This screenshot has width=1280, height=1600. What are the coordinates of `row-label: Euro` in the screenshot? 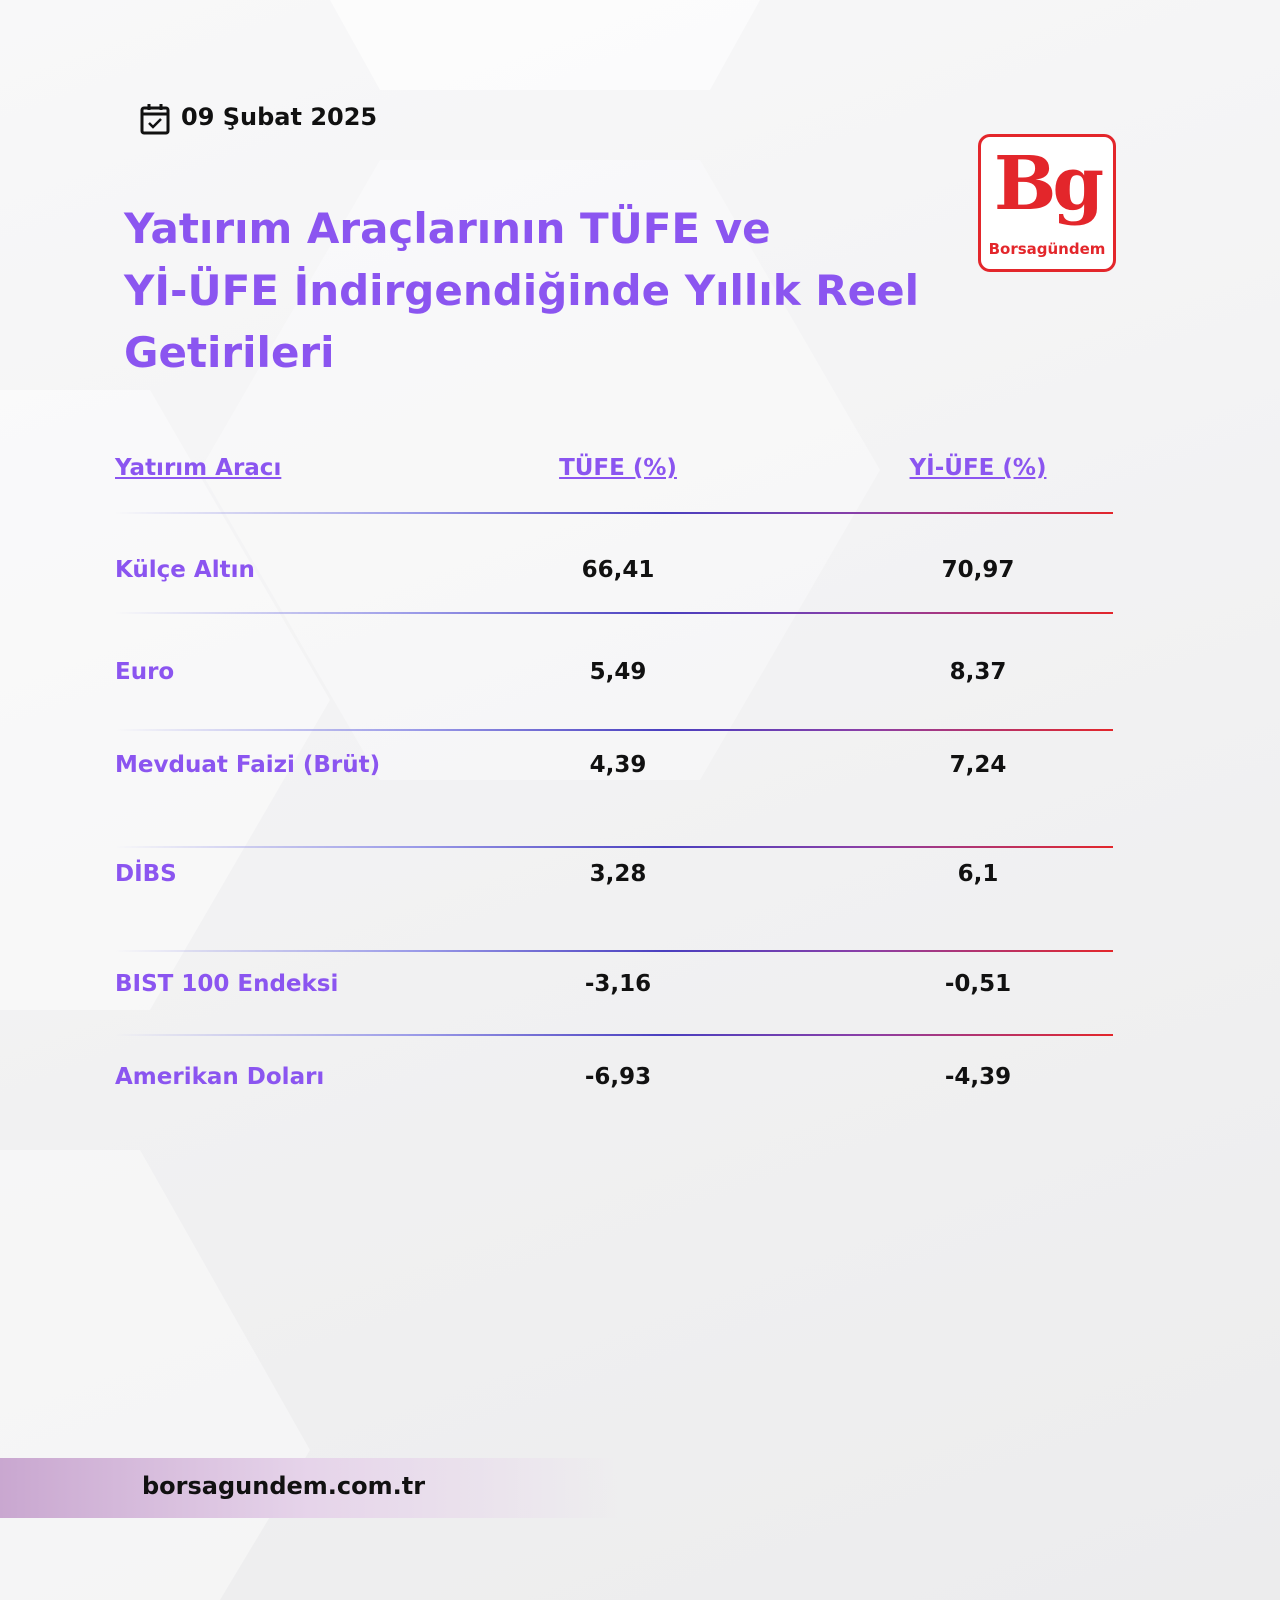 It's located at (145, 672).